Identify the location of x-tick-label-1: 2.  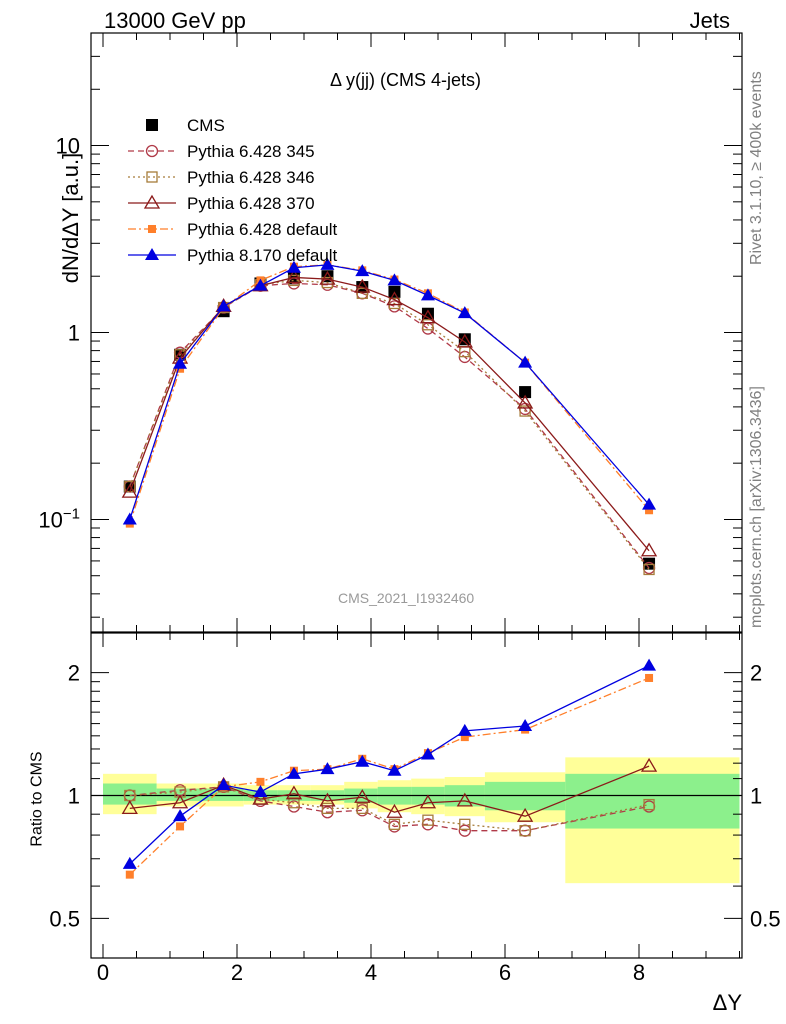
(237, 972).